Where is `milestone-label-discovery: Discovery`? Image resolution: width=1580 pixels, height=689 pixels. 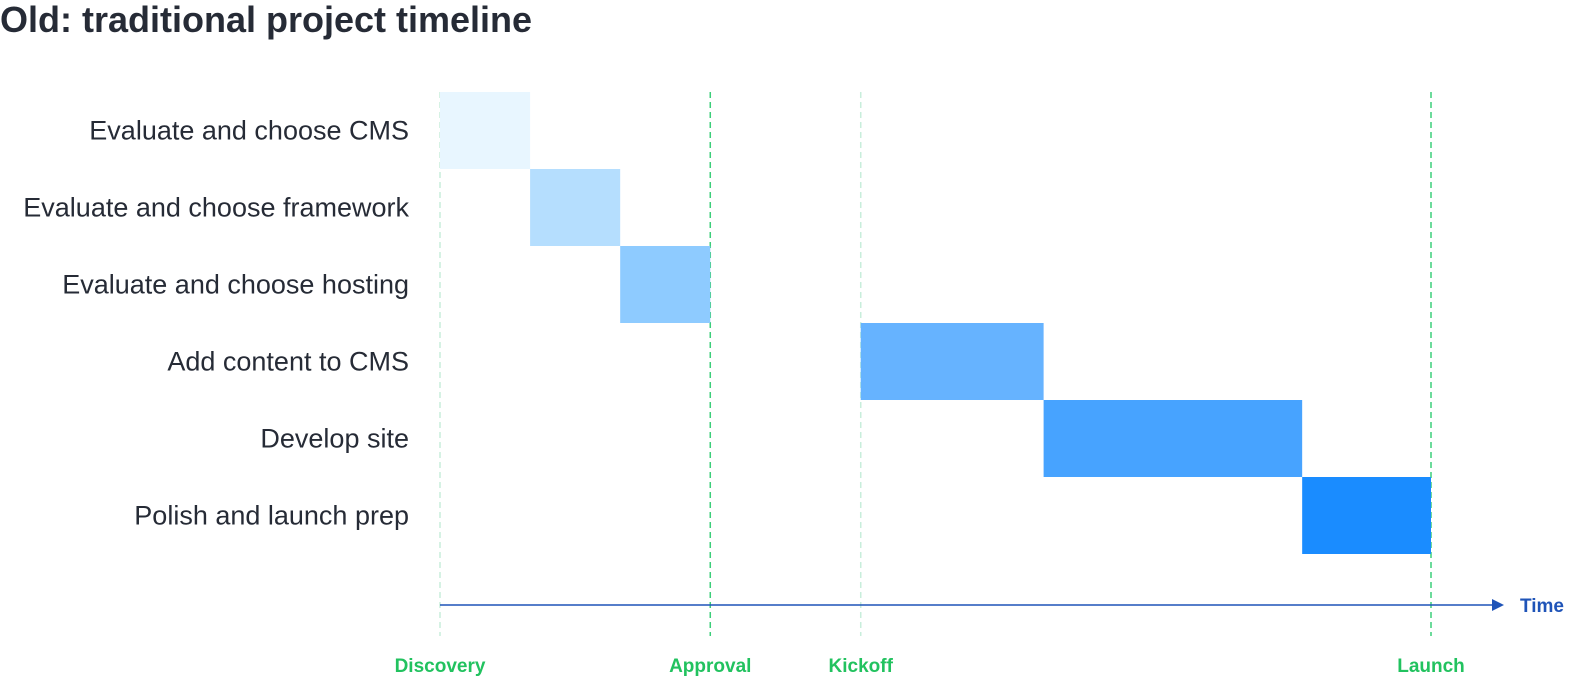
milestone-label-discovery: Discovery is located at coordinates (440, 666).